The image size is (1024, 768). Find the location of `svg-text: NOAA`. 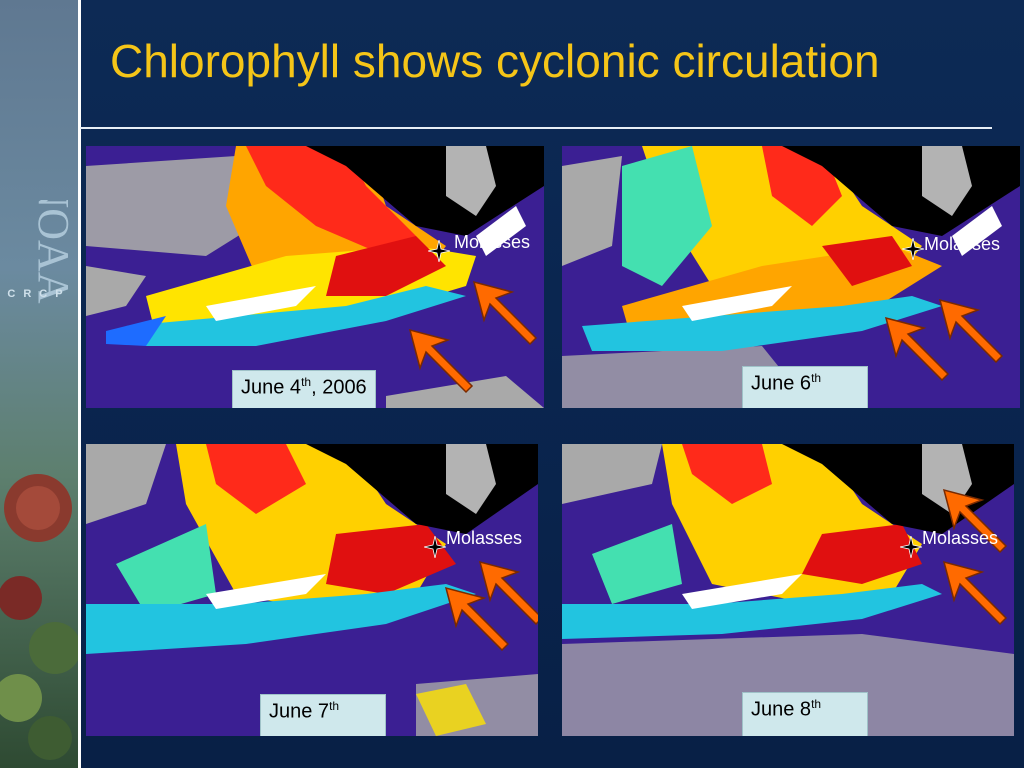

svg-text: NOAA is located at coordinates (53, 252).